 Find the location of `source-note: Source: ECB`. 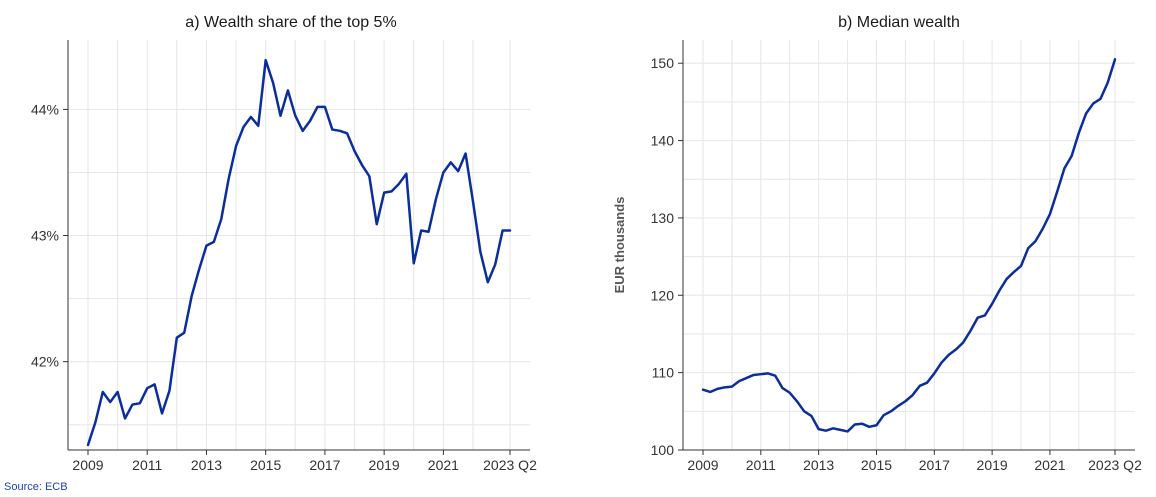

source-note: Source: ECB is located at coordinates (36, 487).